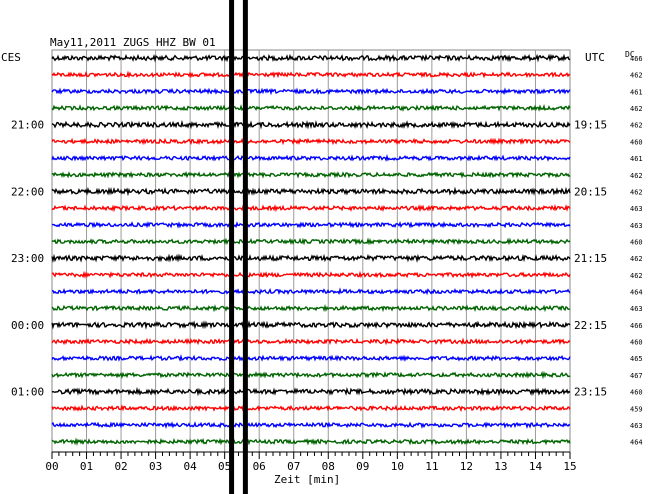 The image size is (650, 494). I want to click on left-time-label: 00:00, so click(27, 325).